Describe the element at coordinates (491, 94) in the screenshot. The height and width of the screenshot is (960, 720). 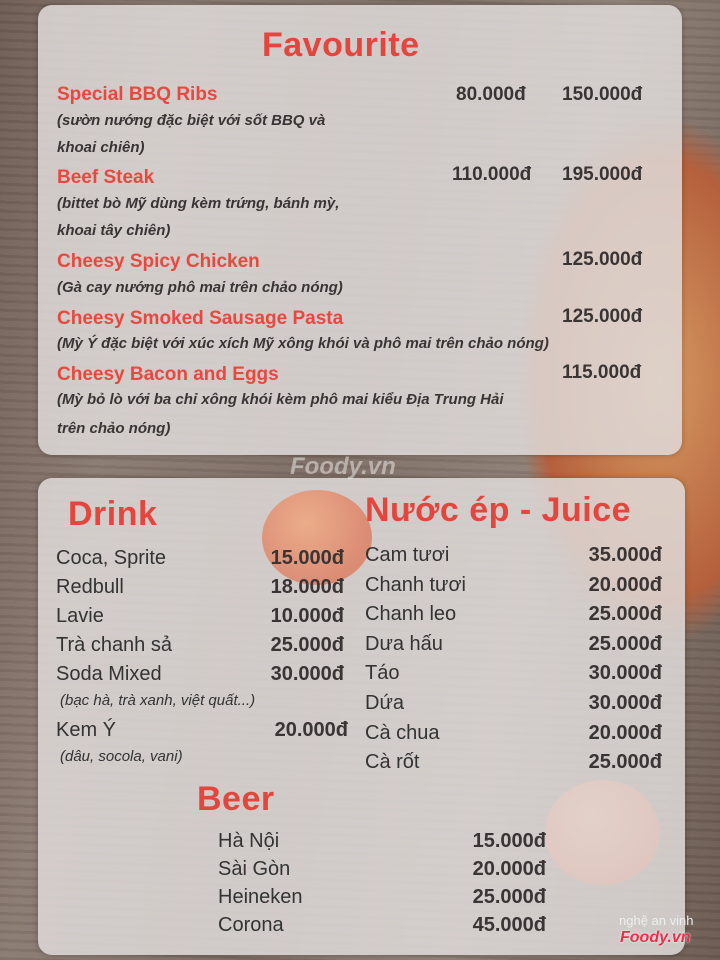
I see `menu-item-price-small: 80.000đ` at that location.